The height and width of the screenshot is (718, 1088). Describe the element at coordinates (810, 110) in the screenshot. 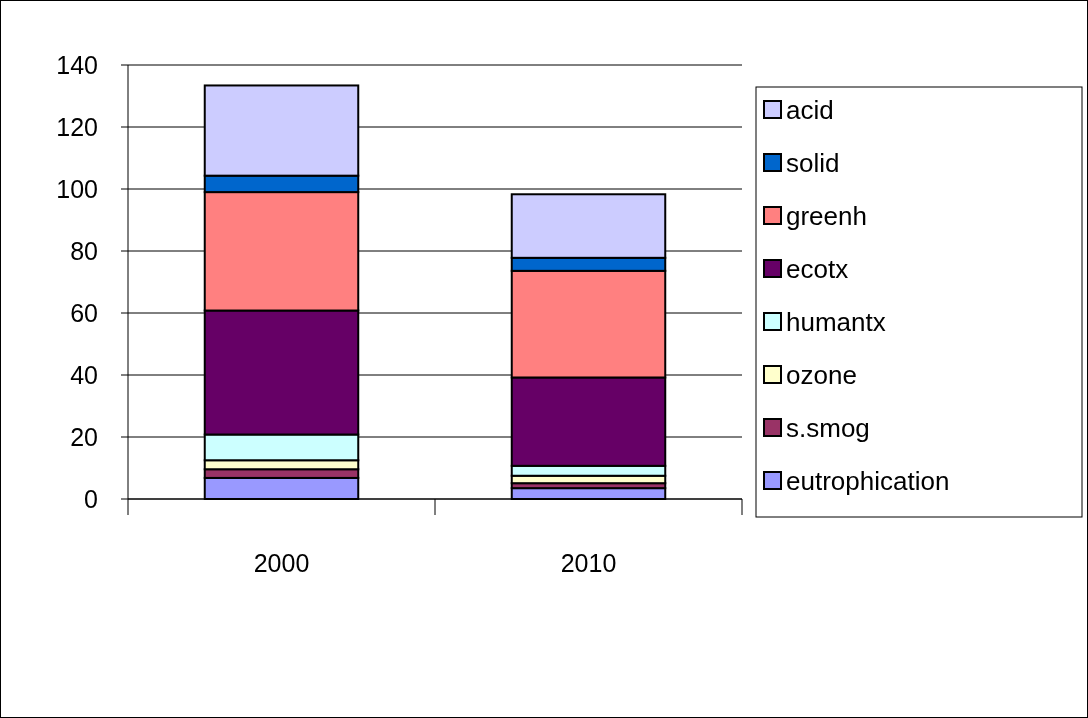

I see `legend-label: acid` at that location.